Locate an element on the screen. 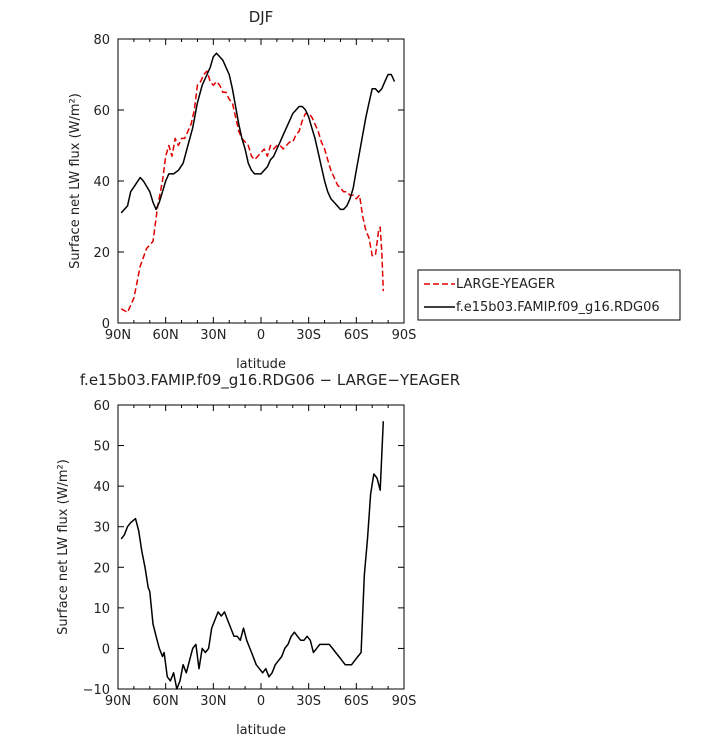 This screenshot has width=727, height=743. y-tick-label: 80 is located at coordinates (101, 40).